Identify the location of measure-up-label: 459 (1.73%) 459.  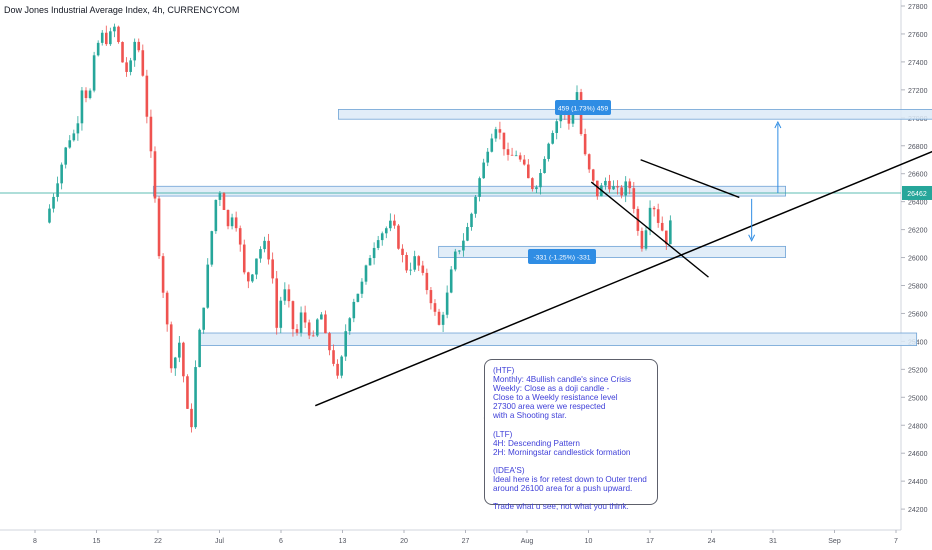
(583, 109).